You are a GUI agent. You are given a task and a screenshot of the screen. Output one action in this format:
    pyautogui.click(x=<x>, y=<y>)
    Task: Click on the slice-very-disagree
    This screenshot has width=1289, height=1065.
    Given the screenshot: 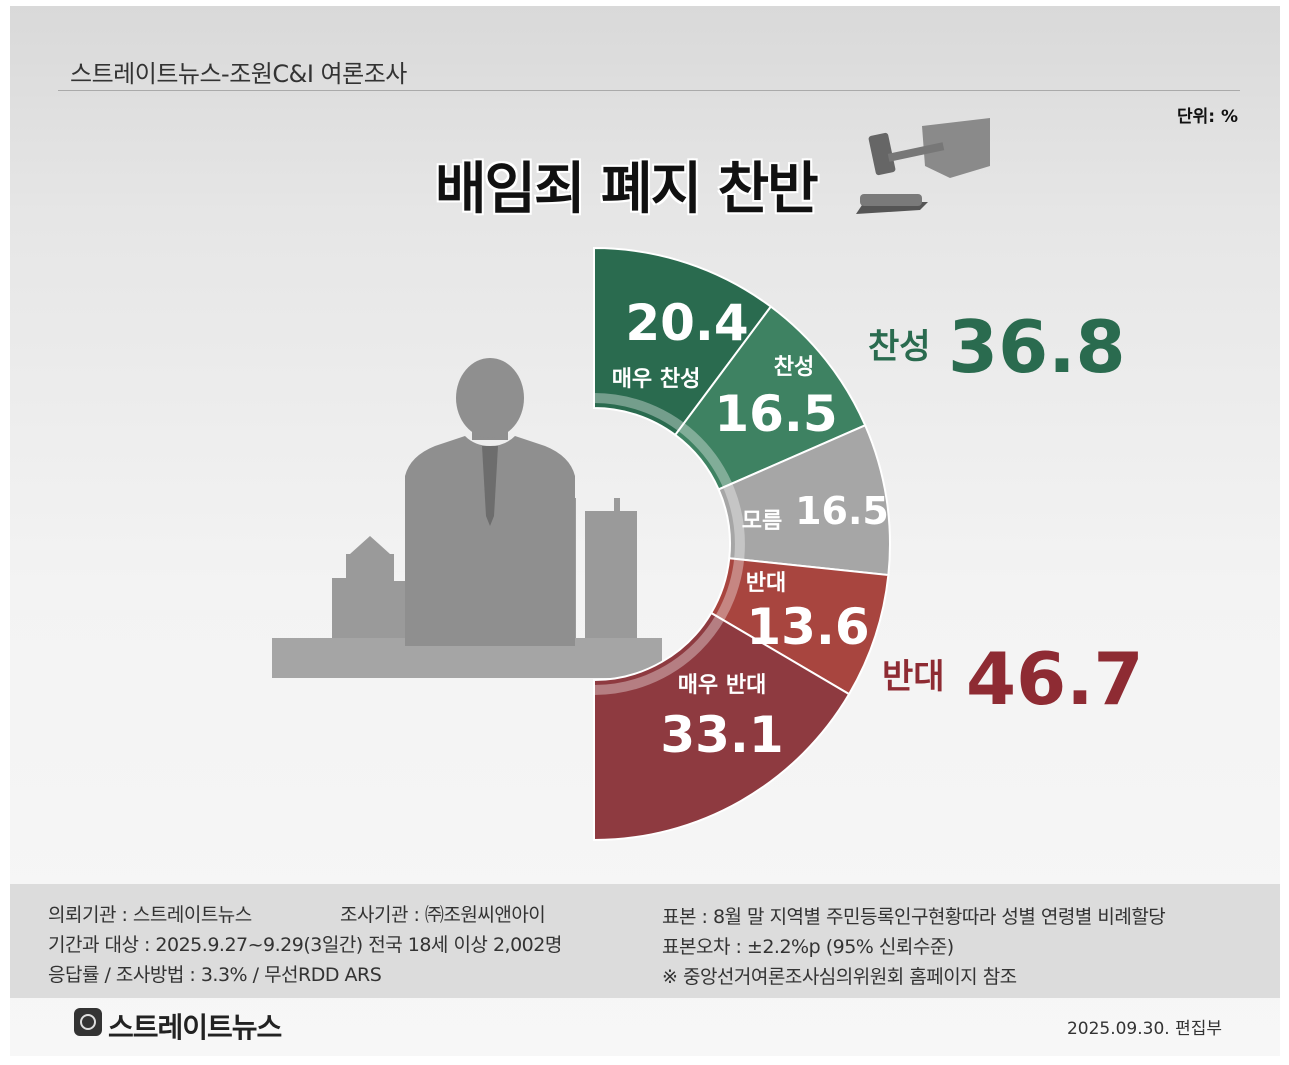 What is the action you would take?
    pyautogui.click(x=722, y=726)
    